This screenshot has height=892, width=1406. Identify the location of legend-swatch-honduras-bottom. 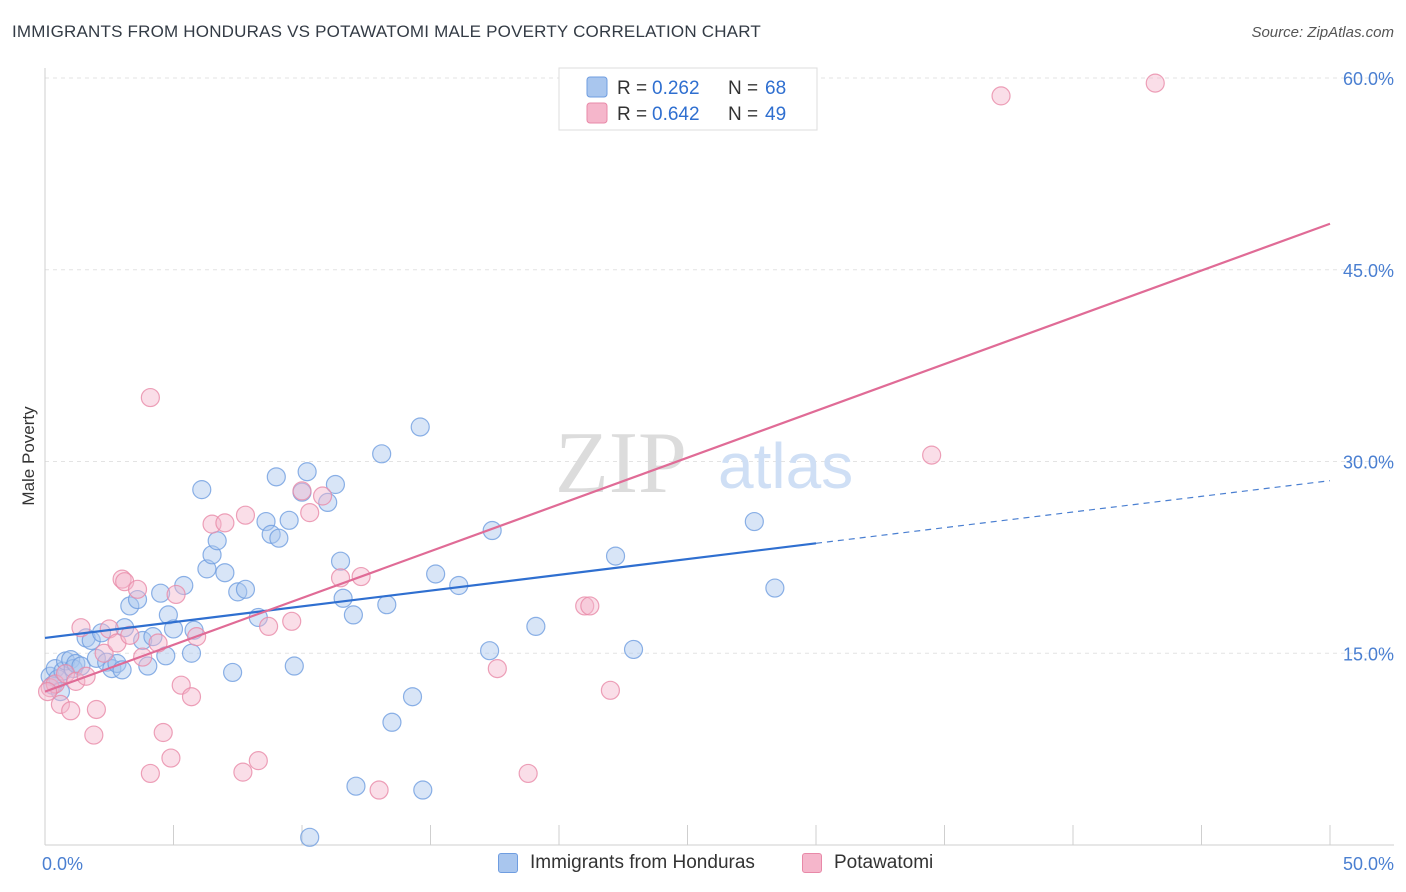
(508, 863).